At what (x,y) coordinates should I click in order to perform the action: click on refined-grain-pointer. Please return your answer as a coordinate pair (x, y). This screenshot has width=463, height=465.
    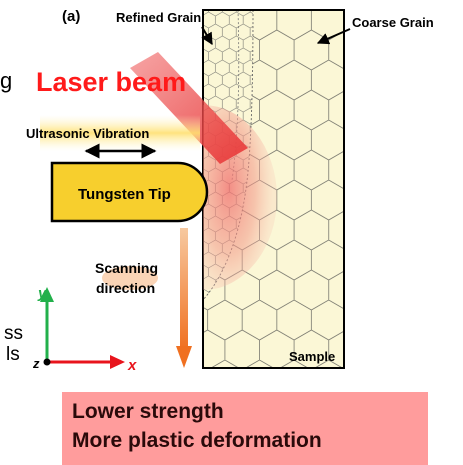
    Looking at the image, I should click on (207, 36).